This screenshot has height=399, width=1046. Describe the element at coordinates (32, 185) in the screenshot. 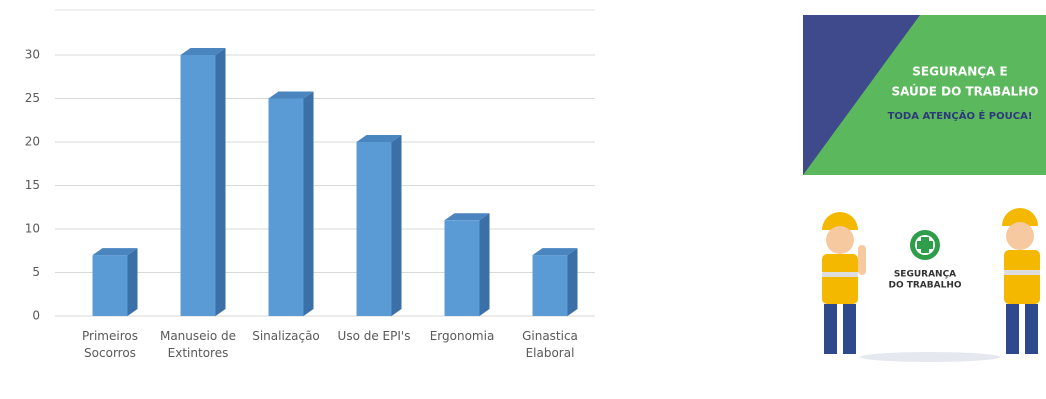

I see `y-tick-label: 15` at that location.